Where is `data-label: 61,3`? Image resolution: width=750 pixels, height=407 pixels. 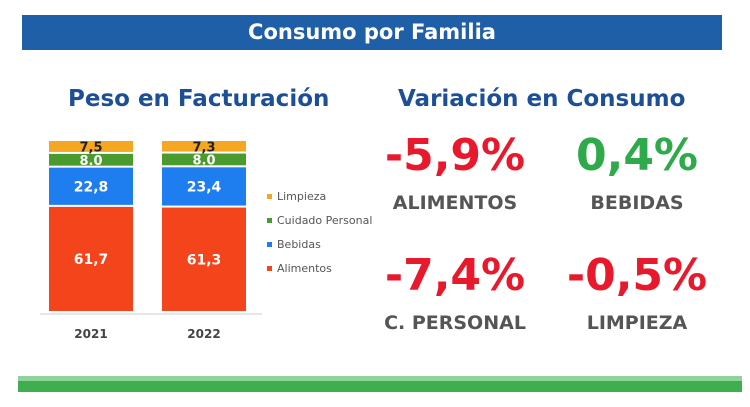
data-label: 61,3 is located at coordinates (204, 260).